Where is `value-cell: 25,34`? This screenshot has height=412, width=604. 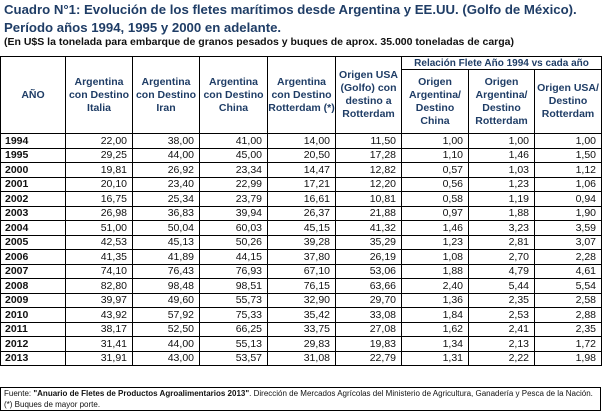 value-cell: 25,34 is located at coordinates (166, 199).